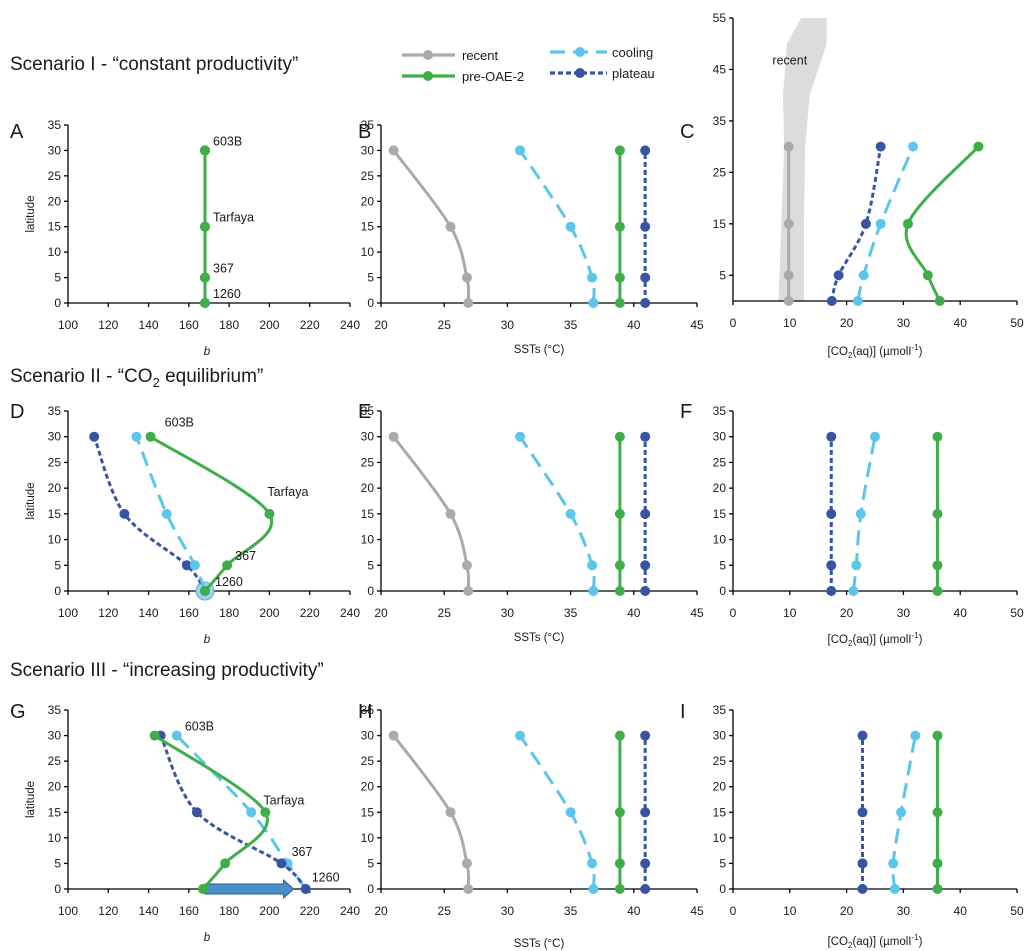 The image size is (1026, 951). Describe the element at coordinates (790, 323) in the screenshot. I see `x-tick-label: 10` at that location.